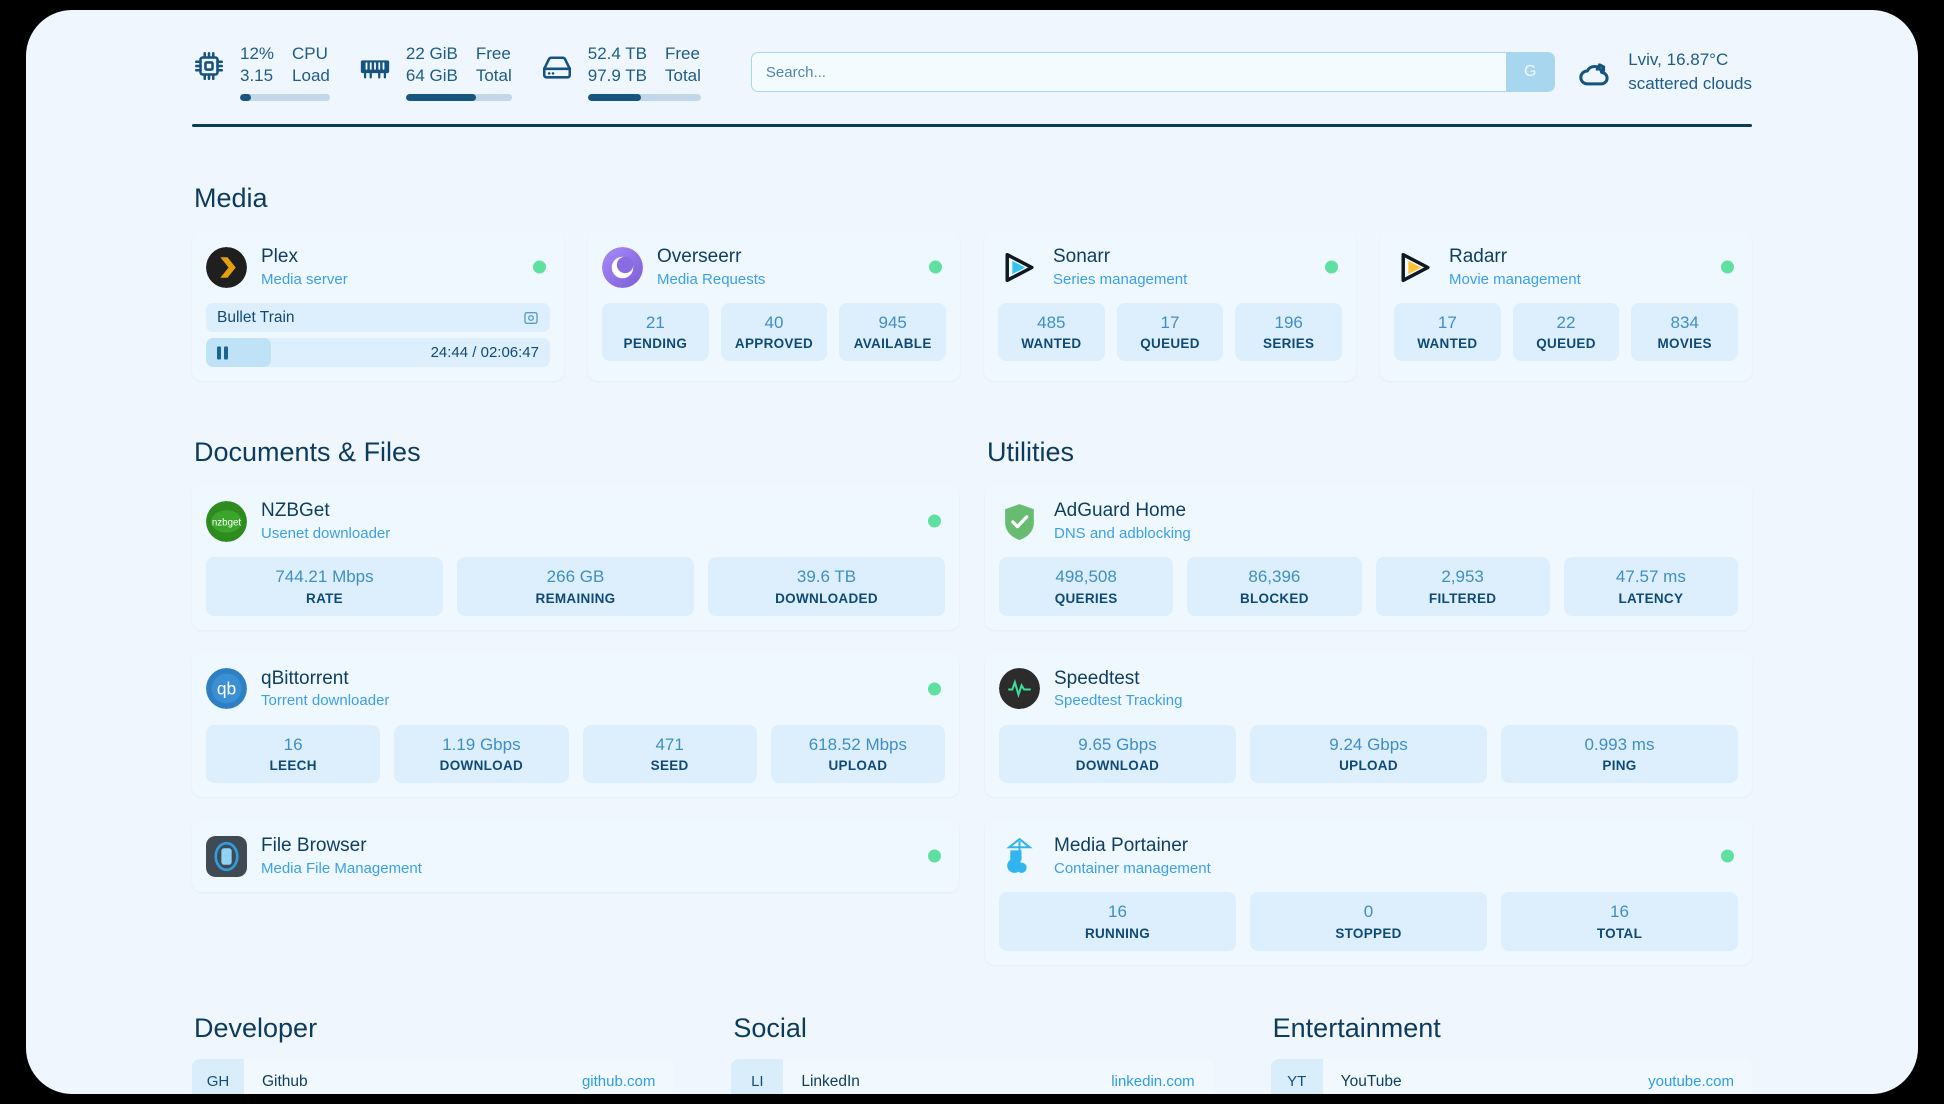 The image size is (1944, 1104). I want to click on card-subtitle: Media Requests, so click(711, 279).